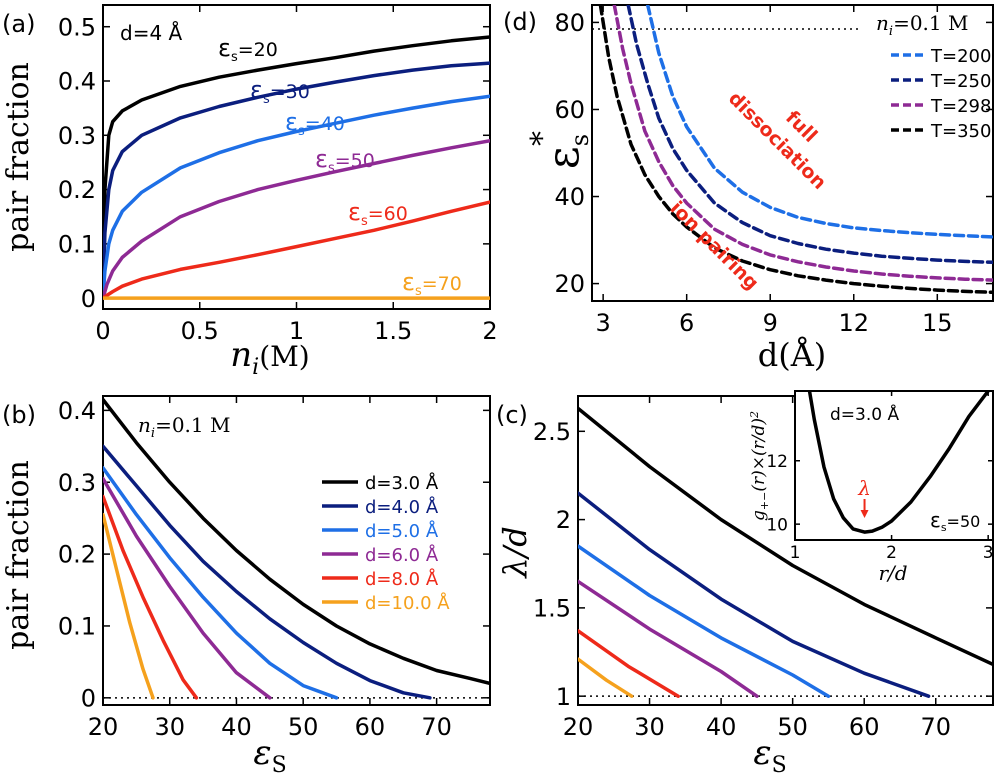 The width and height of the screenshot is (997, 774). I want to click on x-tick-label: 50, so click(303, 727).